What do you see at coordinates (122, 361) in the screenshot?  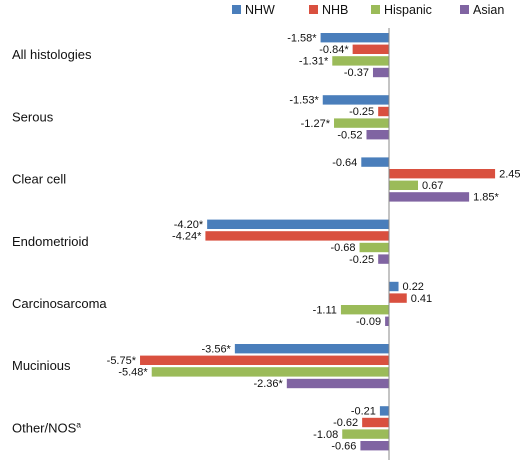 I see `value-label-nhb-mucinious: -5.75*` at bounding box center [122, 361].